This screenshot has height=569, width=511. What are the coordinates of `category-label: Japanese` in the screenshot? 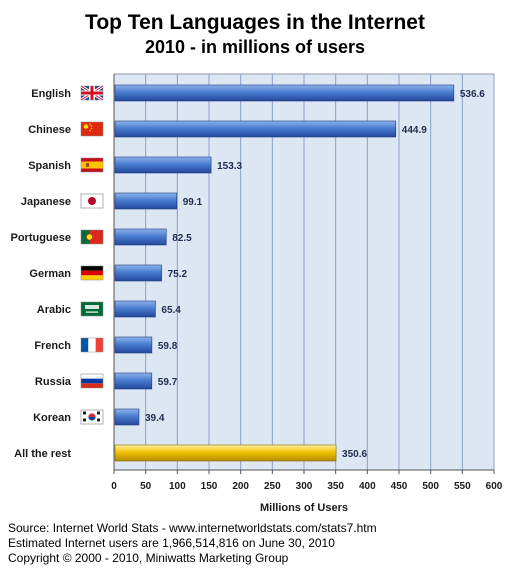 It's located at (46, 202).